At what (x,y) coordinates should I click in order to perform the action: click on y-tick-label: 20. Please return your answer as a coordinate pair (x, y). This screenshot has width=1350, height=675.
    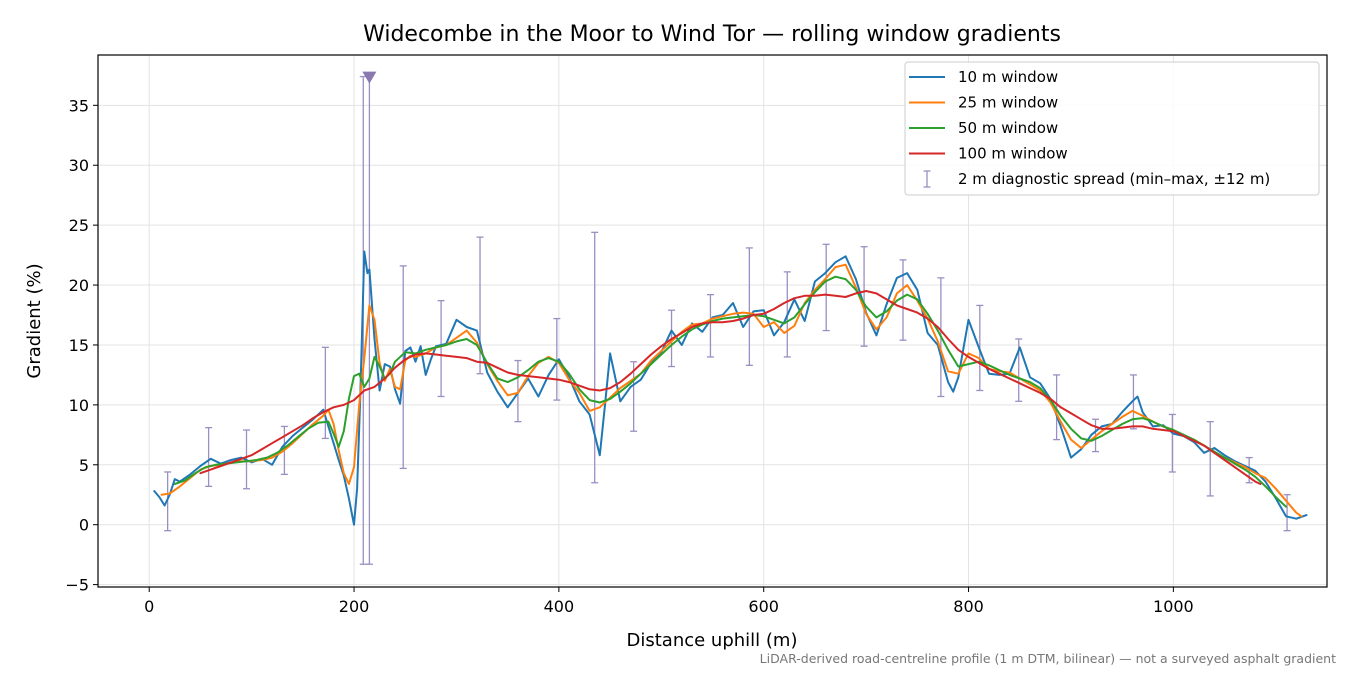
    Looking at the image, I should click on (79, 285).